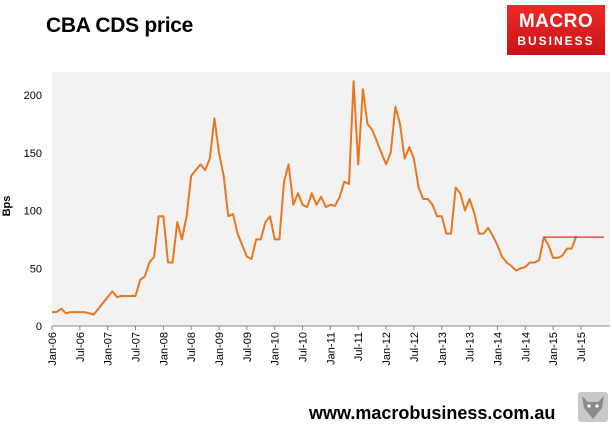 The height and width of the screenshot is (424, 612). Describe the element at coordinates (220, 349) in the screenshot. I see `x-tick-label: Jan-09` at that location.